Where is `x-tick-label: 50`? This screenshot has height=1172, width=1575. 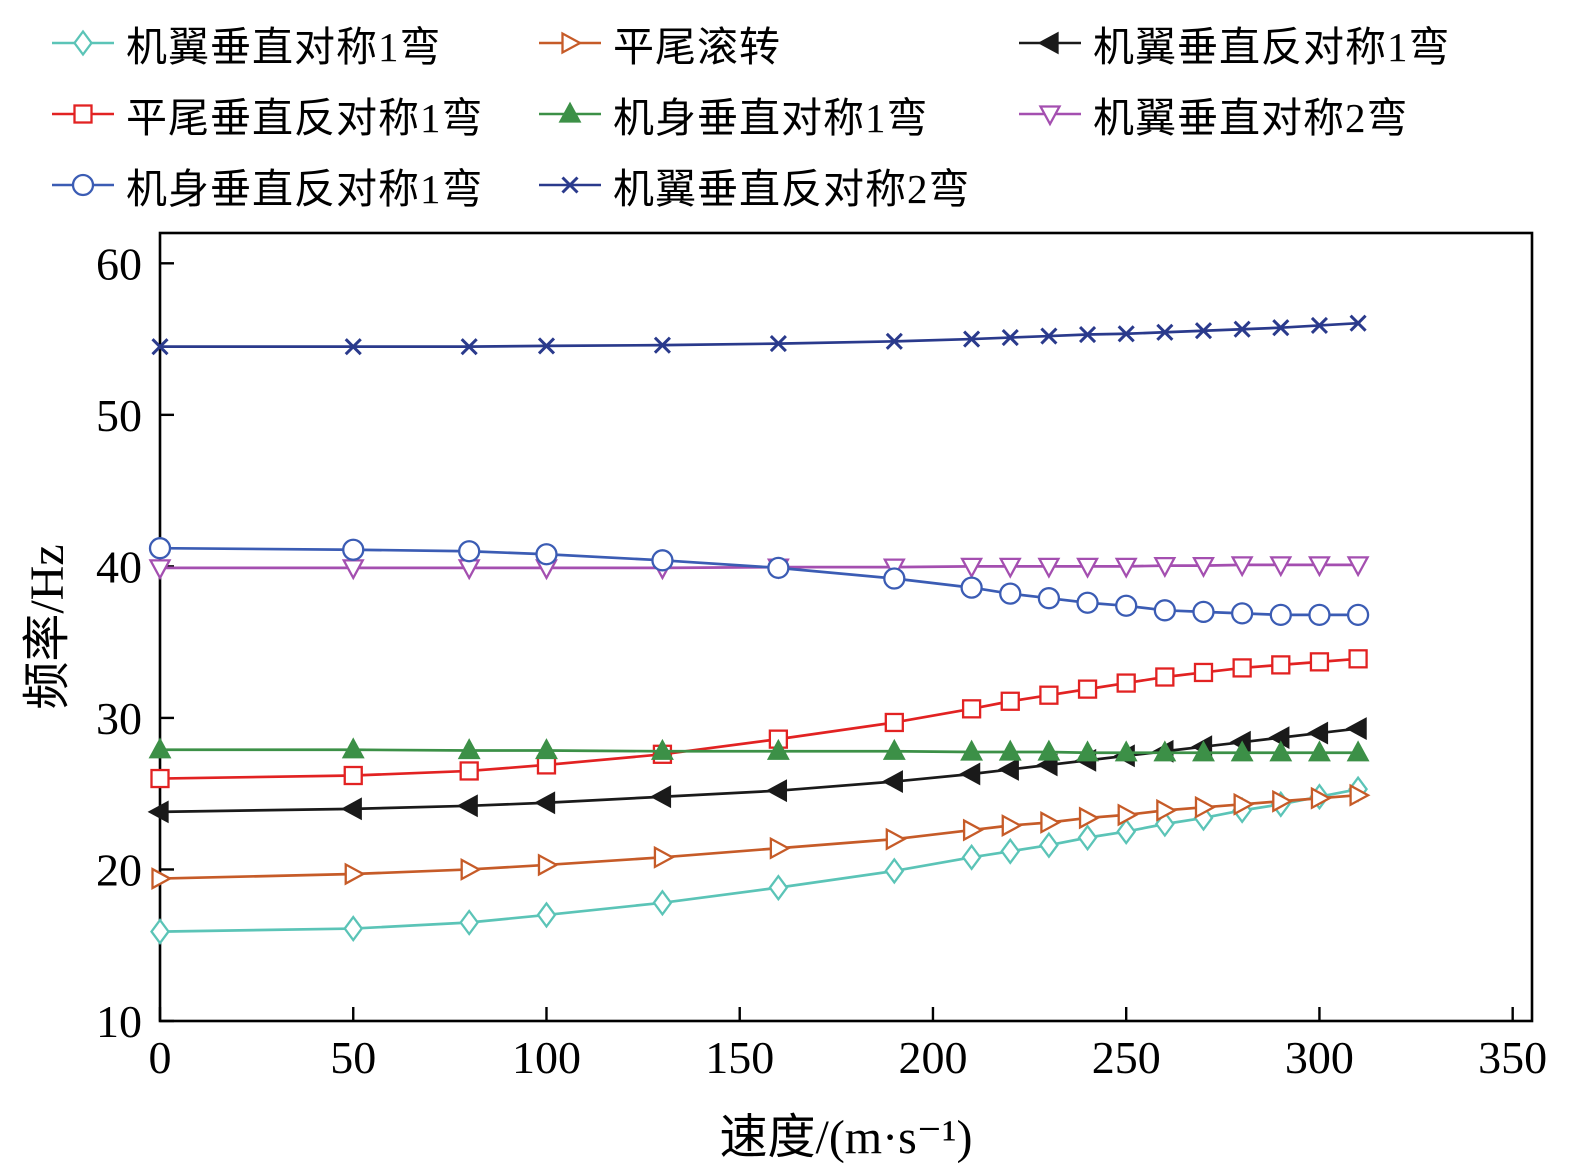 x-tick-label: 50 is located at coordinates (353, 1057).